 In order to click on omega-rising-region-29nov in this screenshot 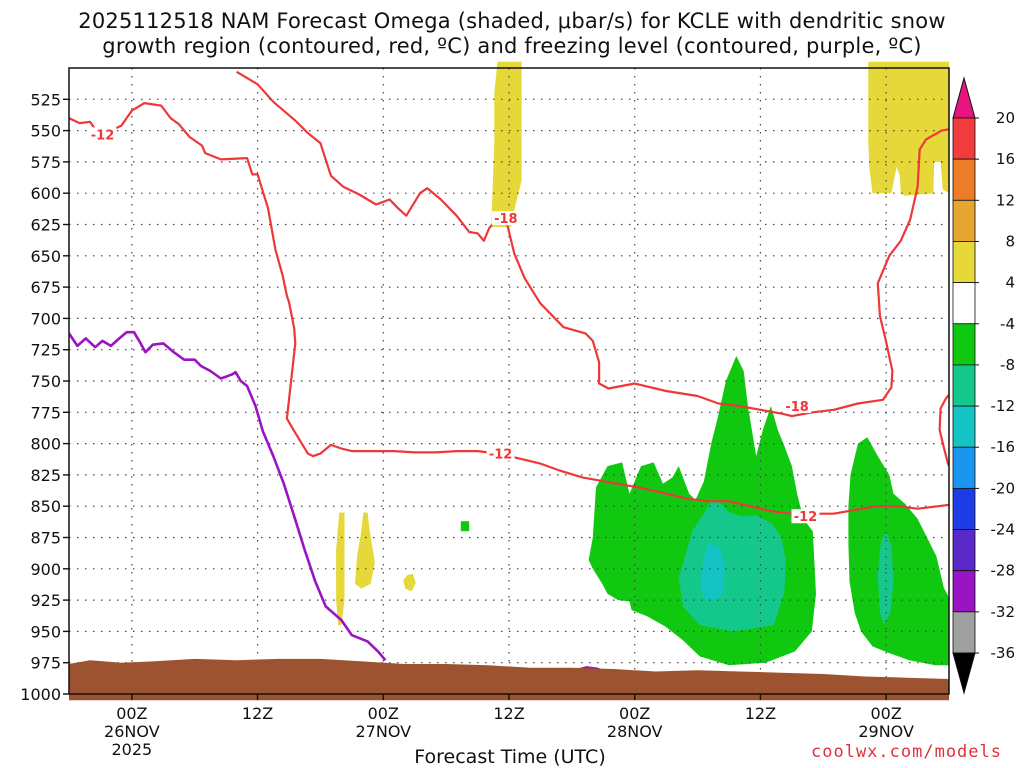, I will do `click(908, 128)`.